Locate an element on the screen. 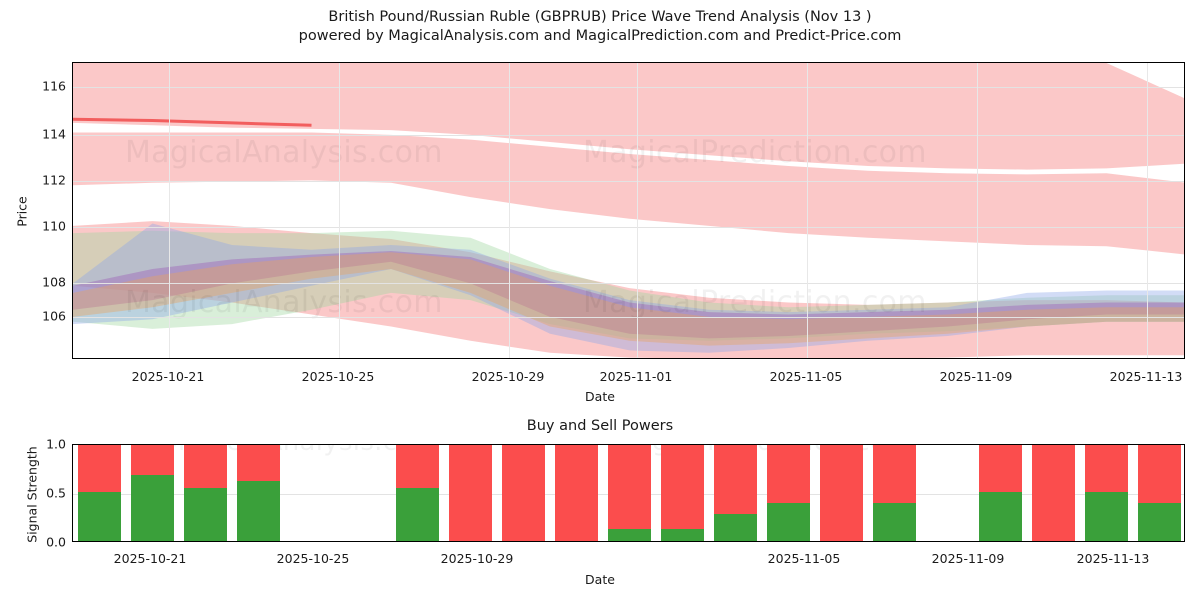 The height and width of the screenshot is (600, 1200). power-xlabel: Date is located at coordinates (600, 579).